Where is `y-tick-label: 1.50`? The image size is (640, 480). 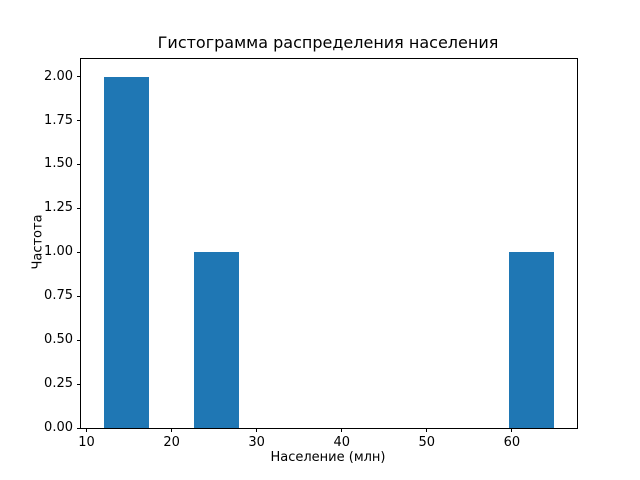 y-tick-label: 1.50 is located at coordinates (58, 164).